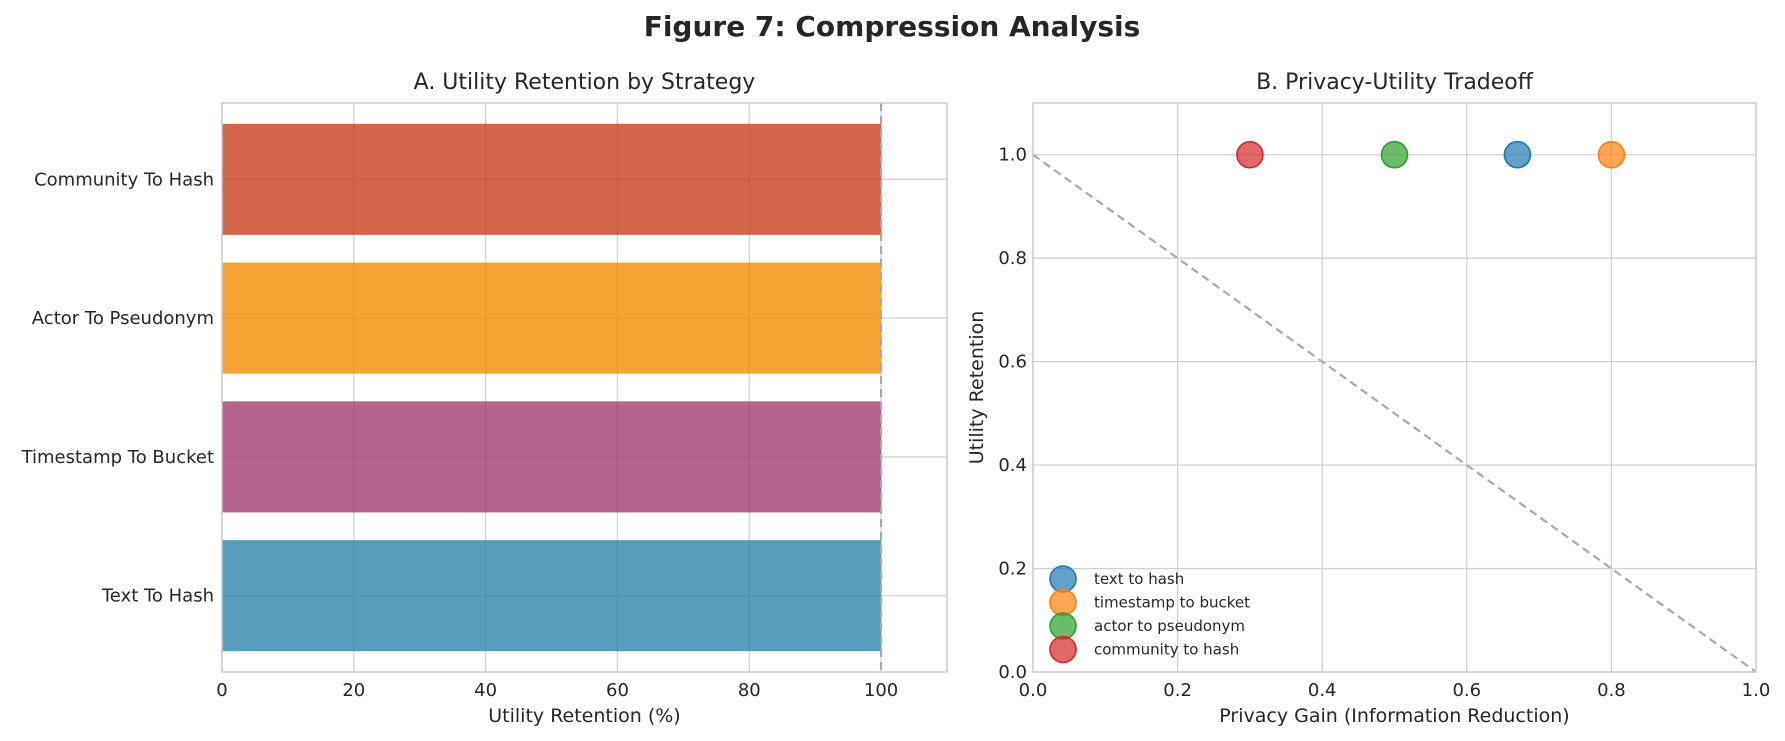 This screenshot has height=741, width=1785. What do you see at coordinates (353, 690) in the screenshot?
I see `chart-a-x-tick-label: 20` at bounding box center [353, 690].